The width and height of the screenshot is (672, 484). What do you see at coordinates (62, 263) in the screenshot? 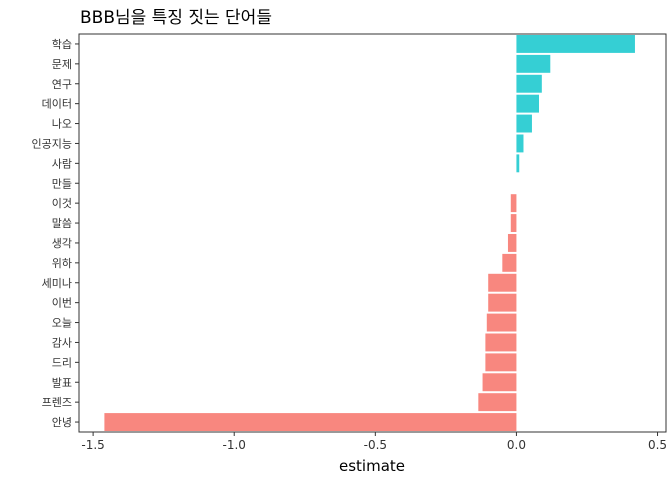
I see `y-tick-label: 위하` at bounding box center [62, 263].